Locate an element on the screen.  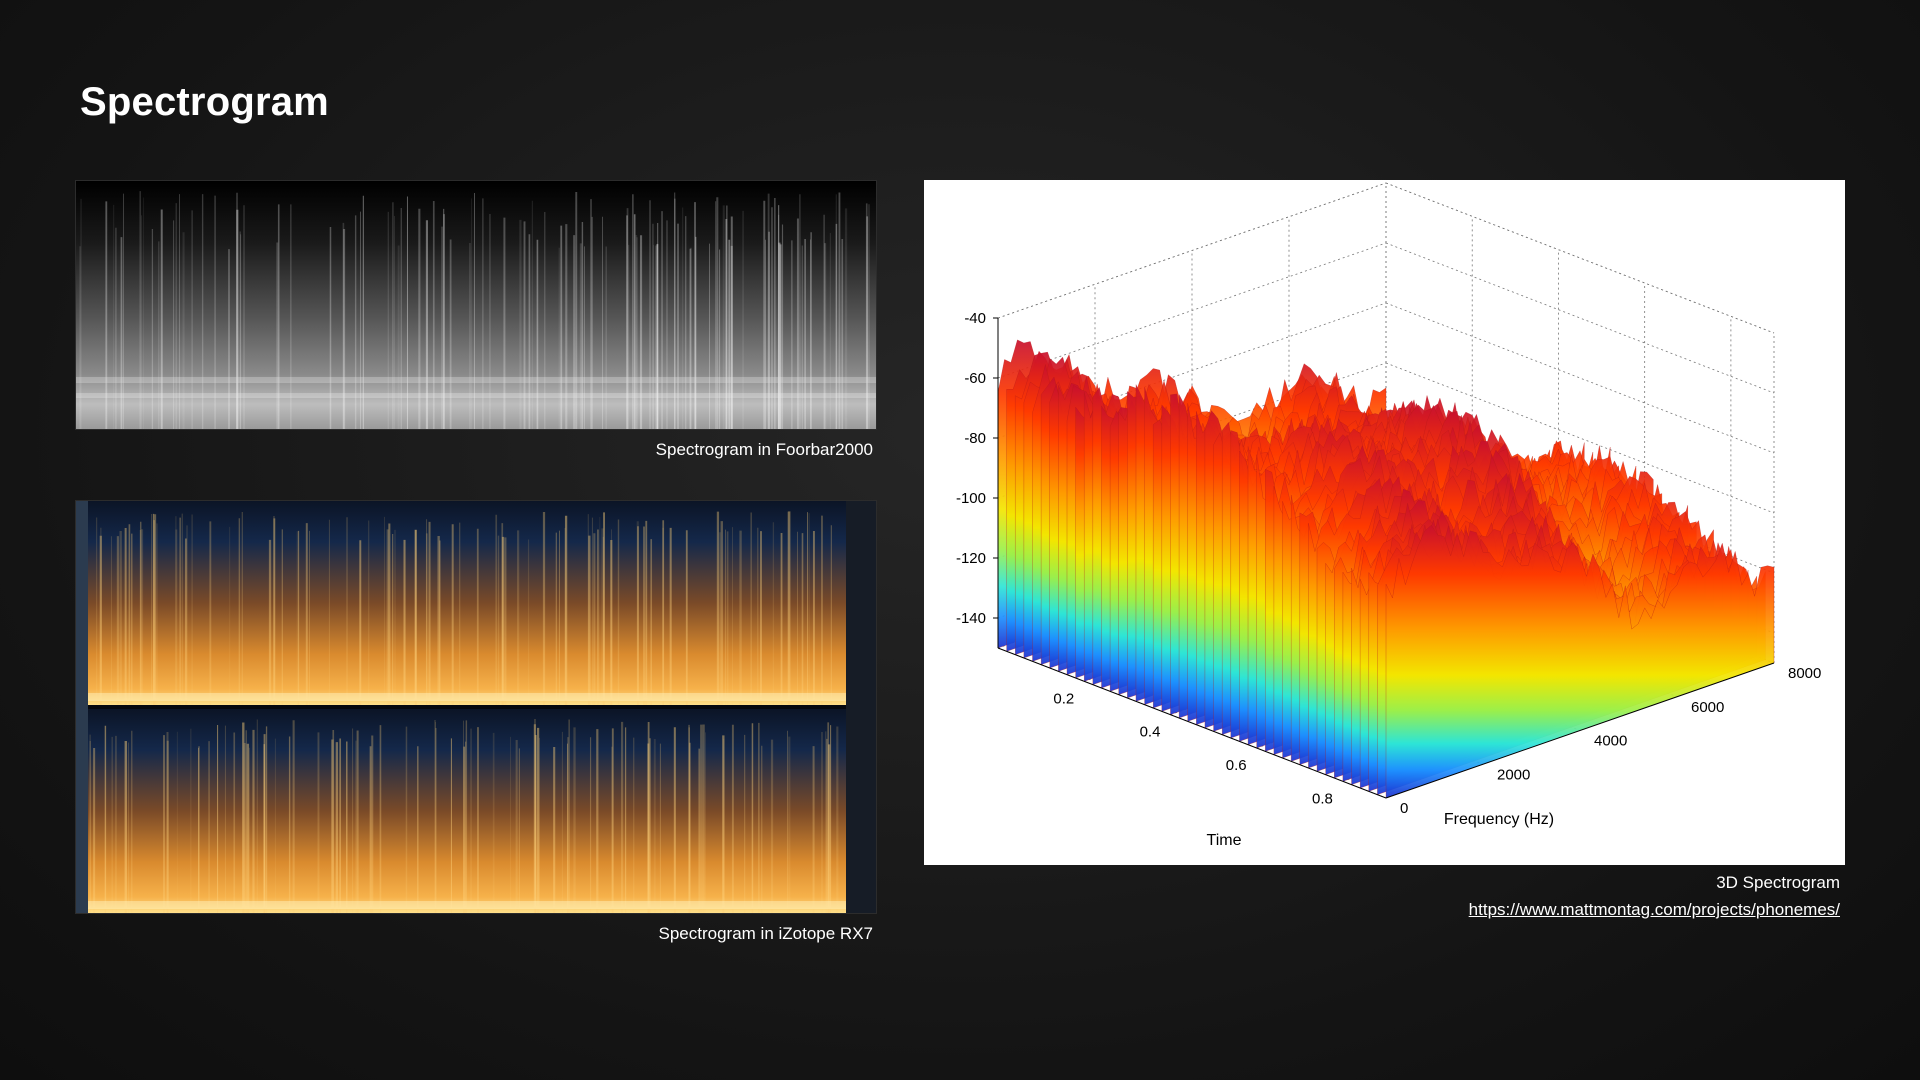
z-tick-label: -140 is located at coordinates (971, 618).